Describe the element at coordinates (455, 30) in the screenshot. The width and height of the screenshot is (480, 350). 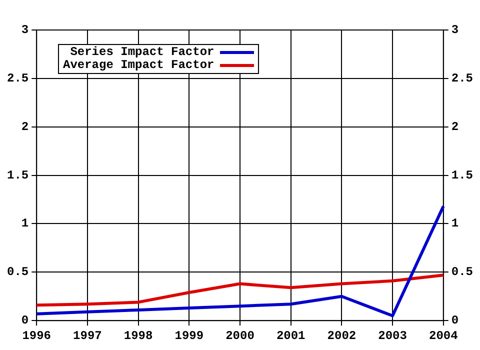
I see `y2-tick-label: 3` at that location.